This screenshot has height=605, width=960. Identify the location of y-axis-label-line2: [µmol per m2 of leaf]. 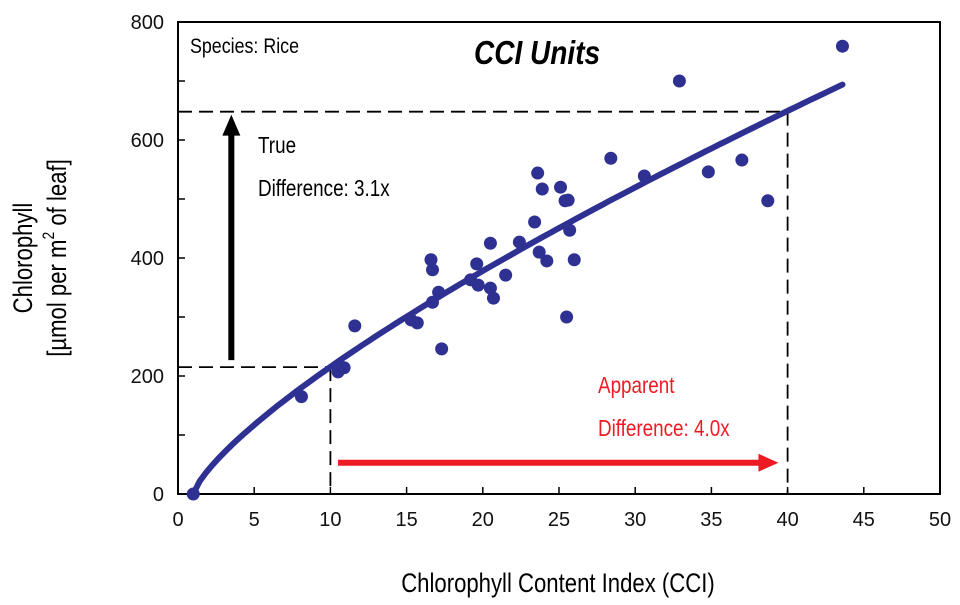
(56, 258).